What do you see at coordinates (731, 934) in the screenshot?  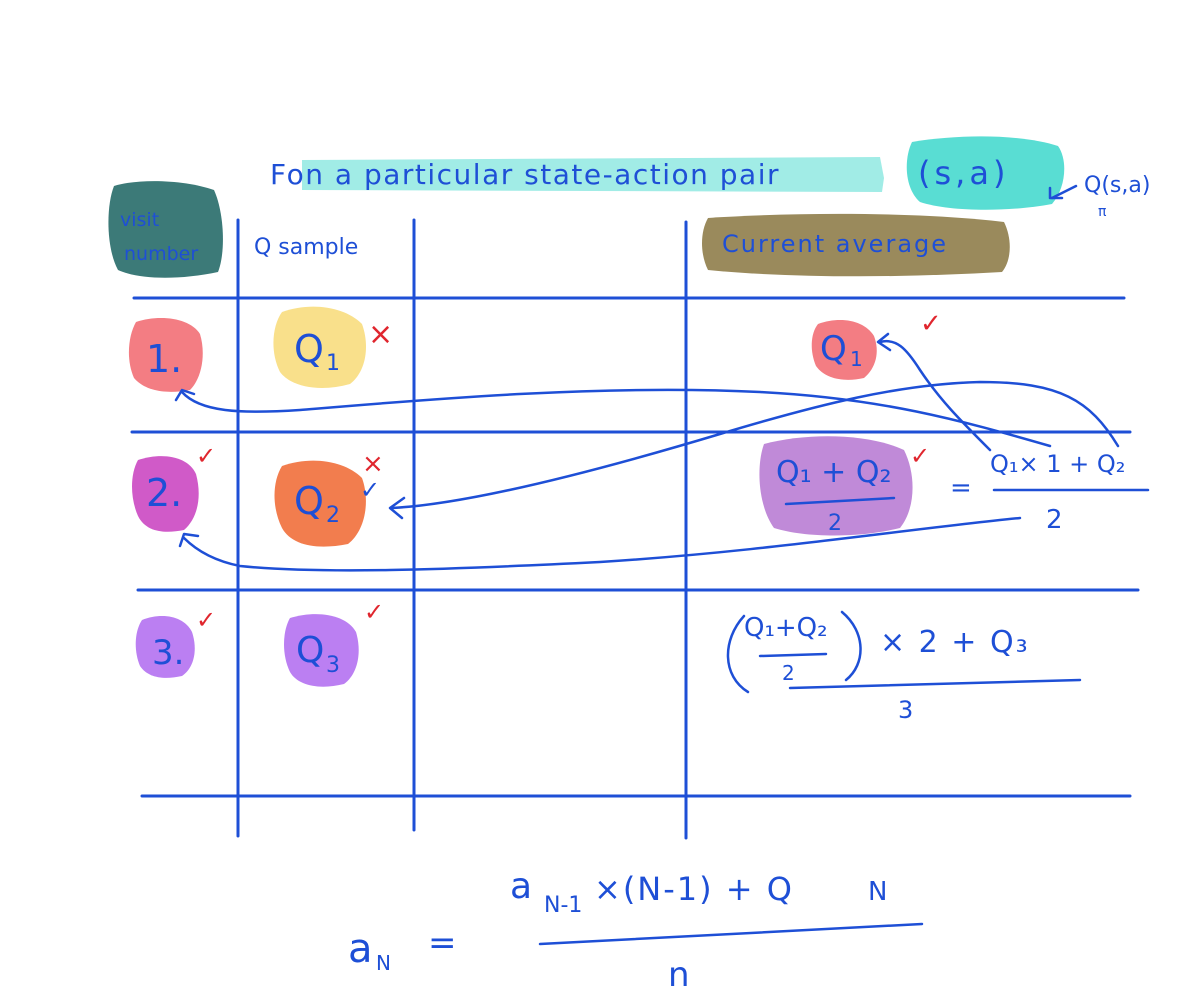 I see `fracbar-formula` at bounding box center [731, 934].